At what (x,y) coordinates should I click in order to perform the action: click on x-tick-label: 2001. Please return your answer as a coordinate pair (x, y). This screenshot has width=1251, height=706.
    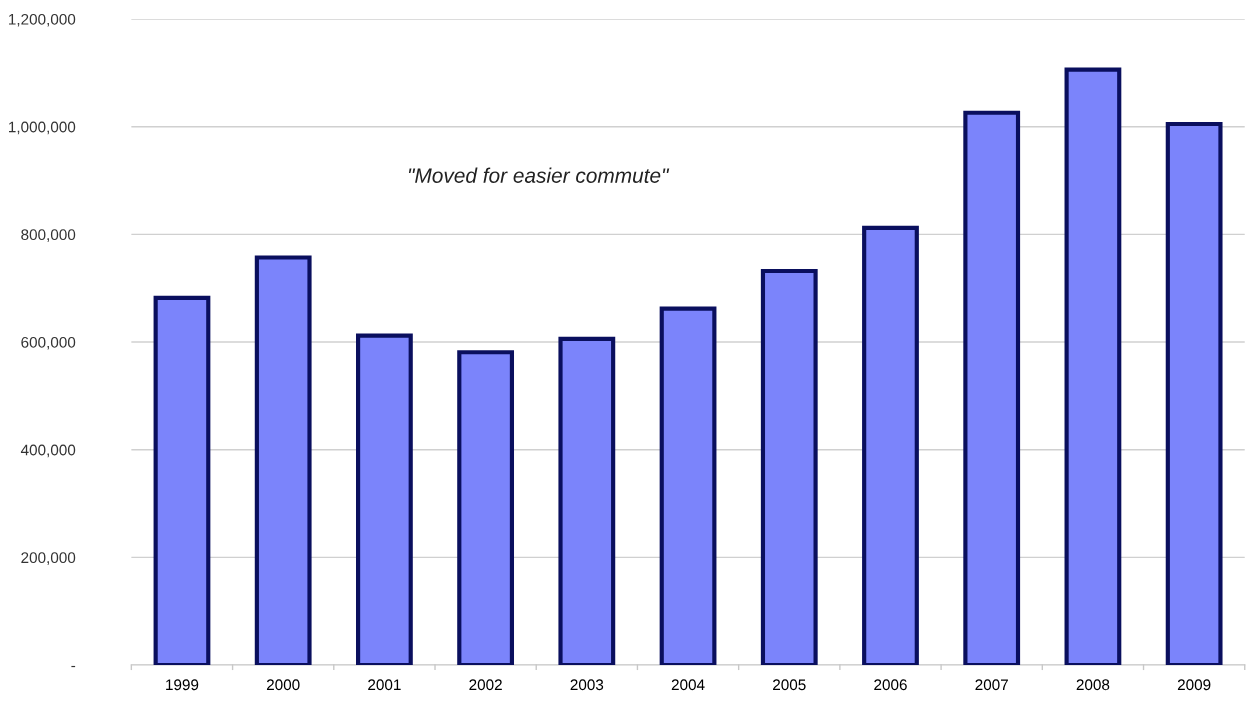
    Looking at the image, I should click on (384, 685).